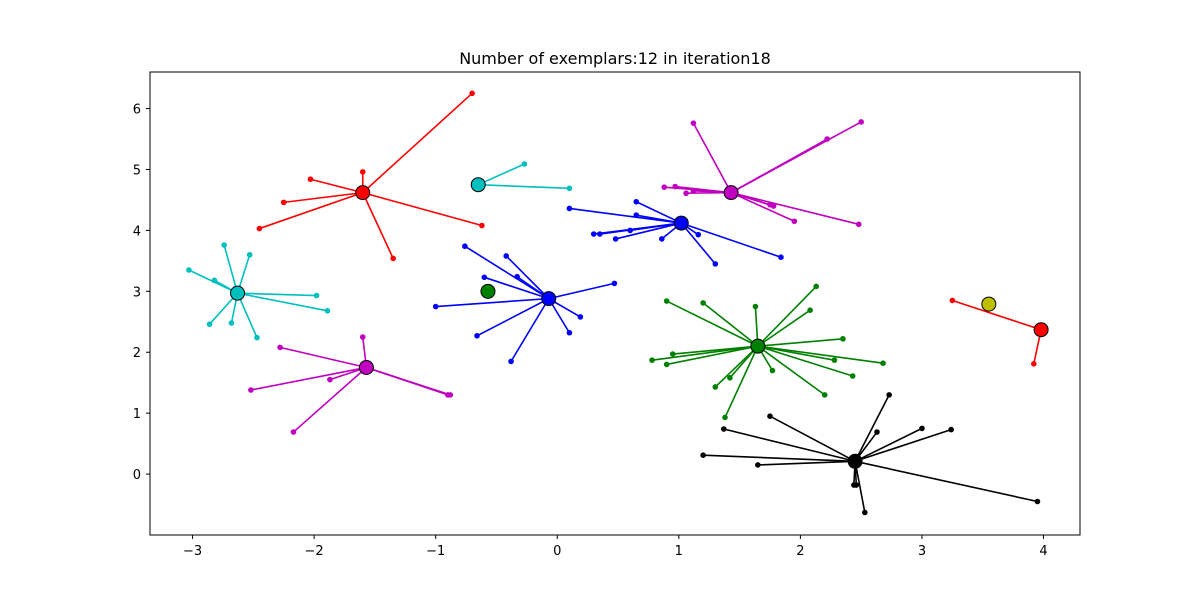  Describe the element at coordinates (137, 353) in the screenshot. I see `y-tick-label: 2` at that location.